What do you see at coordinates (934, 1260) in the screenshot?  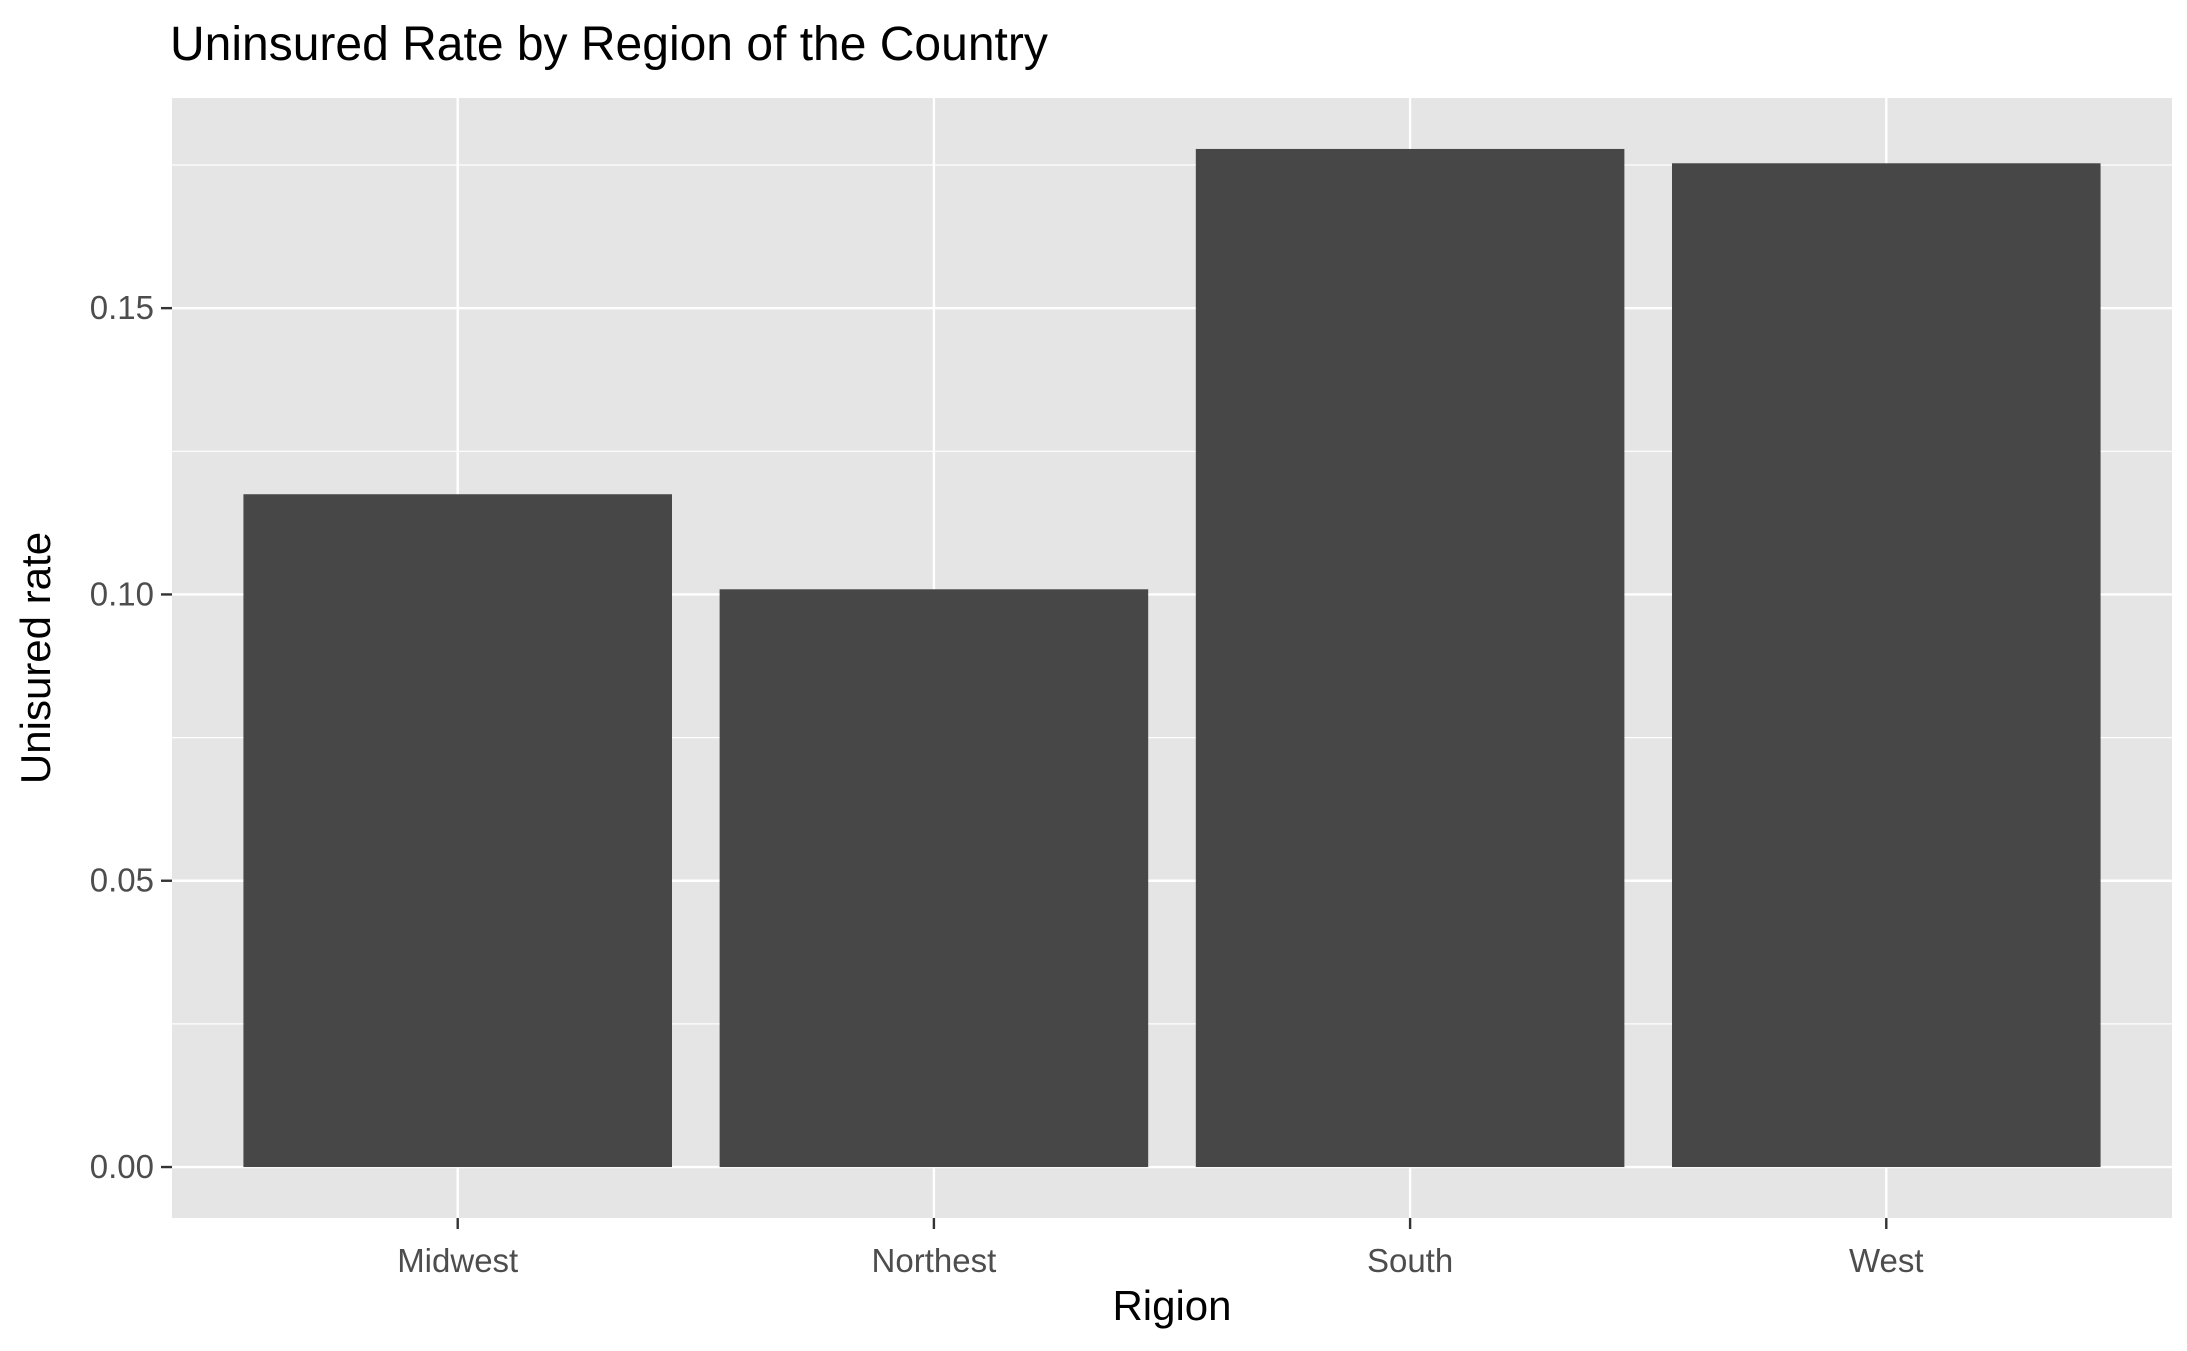 I see `x-tick-label: Northest` at bounding box center [934, 1260].